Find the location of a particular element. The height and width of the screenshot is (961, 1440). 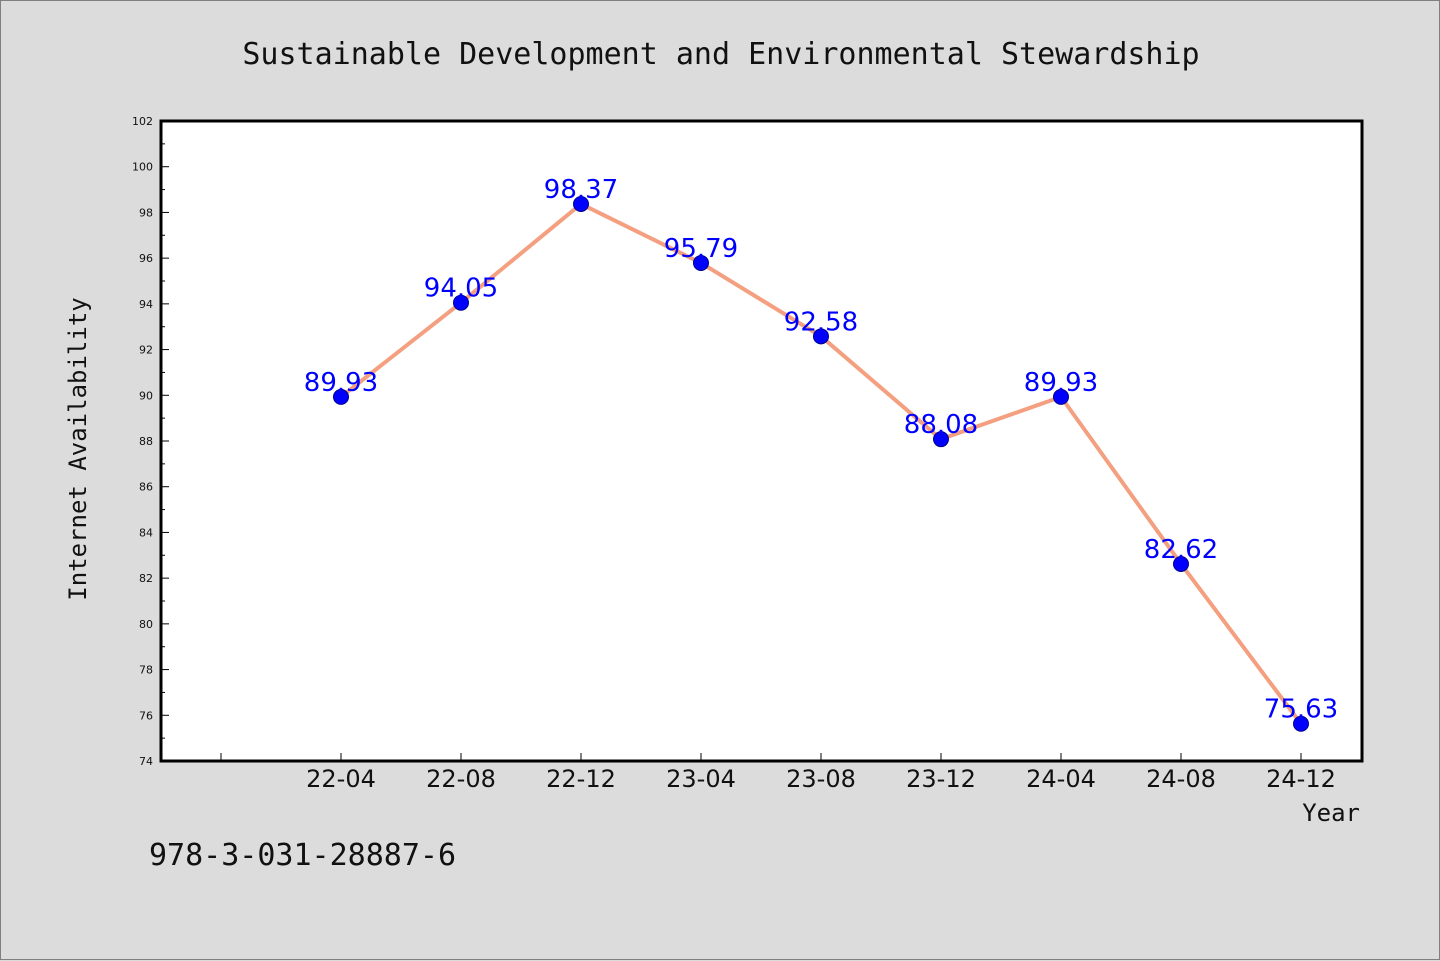

y-tick-label: 92 is located at coordinates (146, 350).